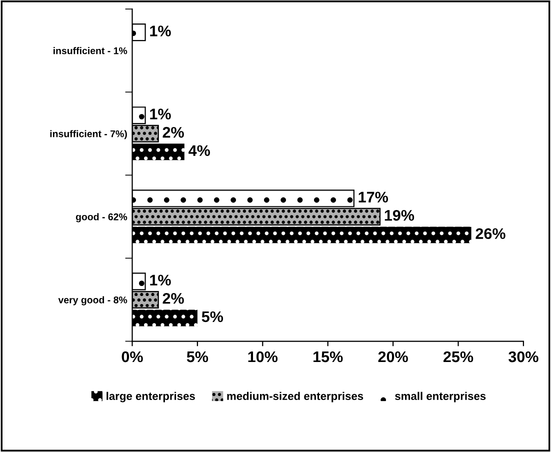  Describe the element at coordinates (91, 50) in the screenshot. I see `y-tick-label: insufficient - 1%` at that location.